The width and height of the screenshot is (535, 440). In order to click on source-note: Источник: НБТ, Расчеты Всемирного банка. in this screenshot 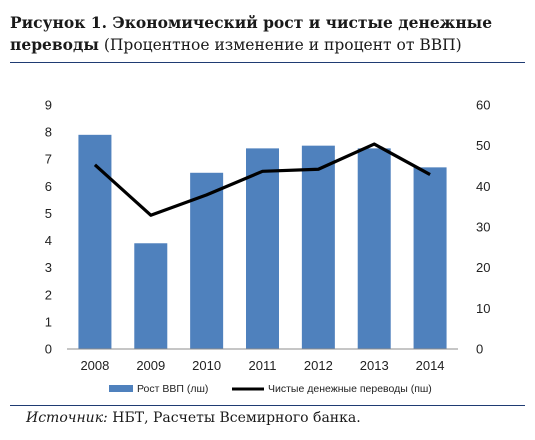, I will do `click(193, 418)`.